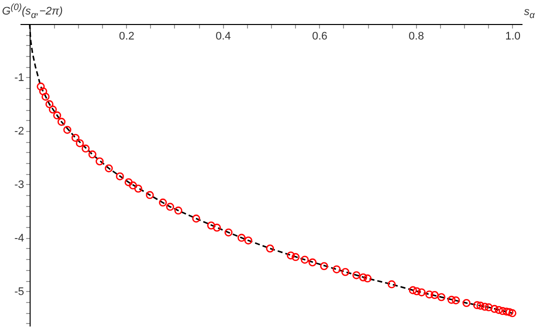  Describe the element at coordinates (19, 184) in the screenshot. I see `y-tick-label: -3` at that location.